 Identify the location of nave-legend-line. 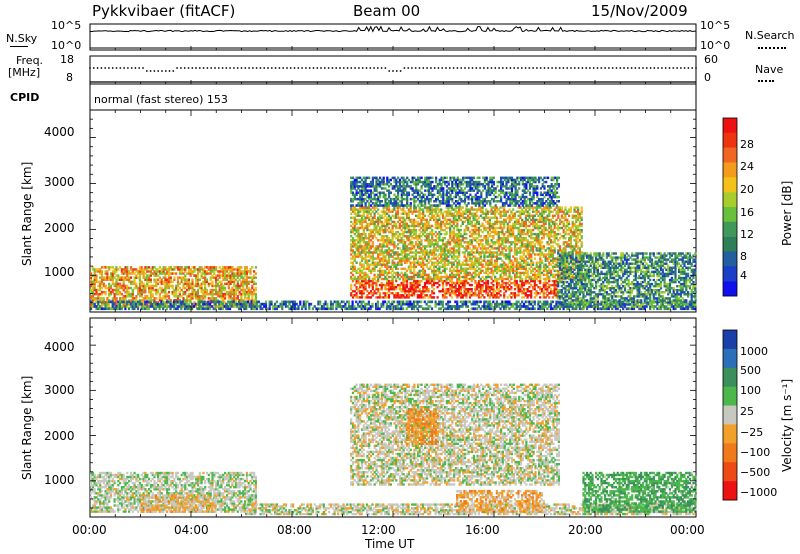
(766, 81).